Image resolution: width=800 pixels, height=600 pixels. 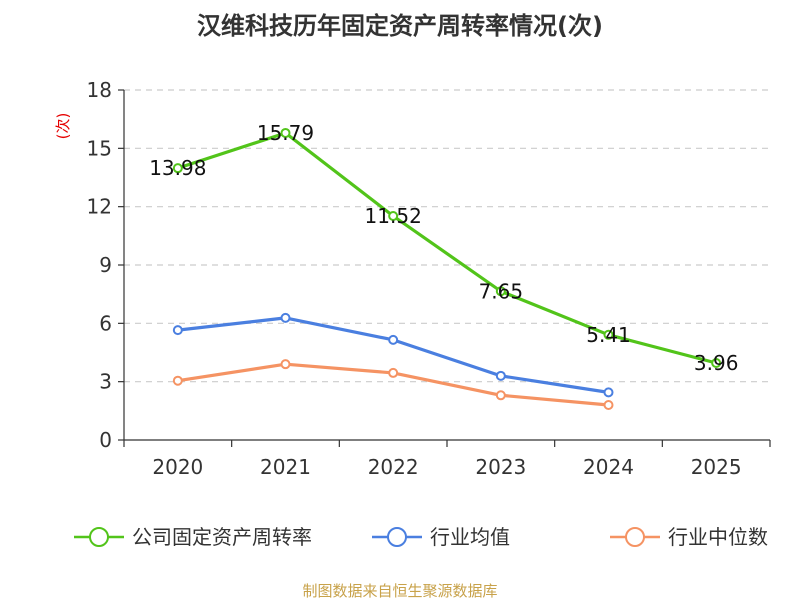 What do you see at coordinates (177, 467) in the screenshot?
I see `x-tick-label: 2020` at bounding box center [177, 467].